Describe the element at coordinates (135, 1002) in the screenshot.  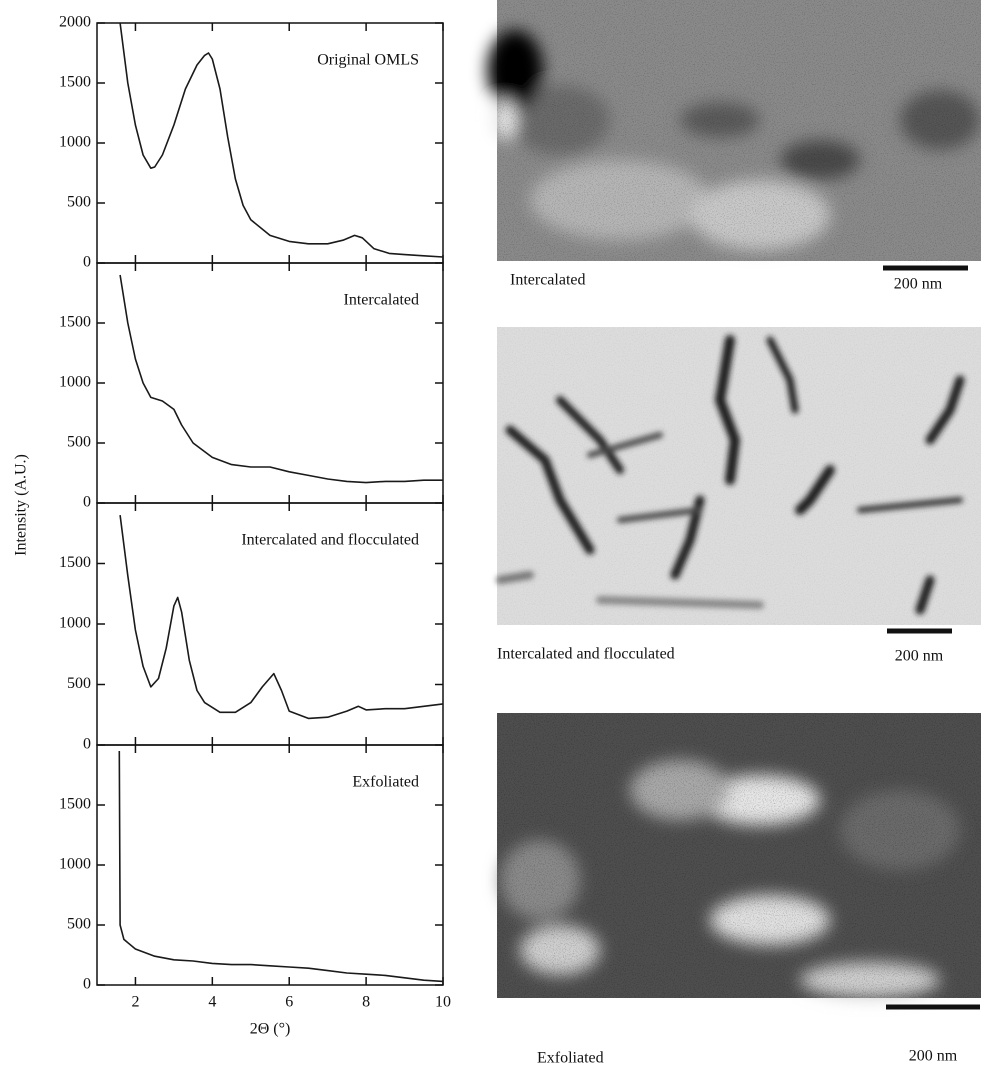
I see `x-tick-label: 2` at that location.